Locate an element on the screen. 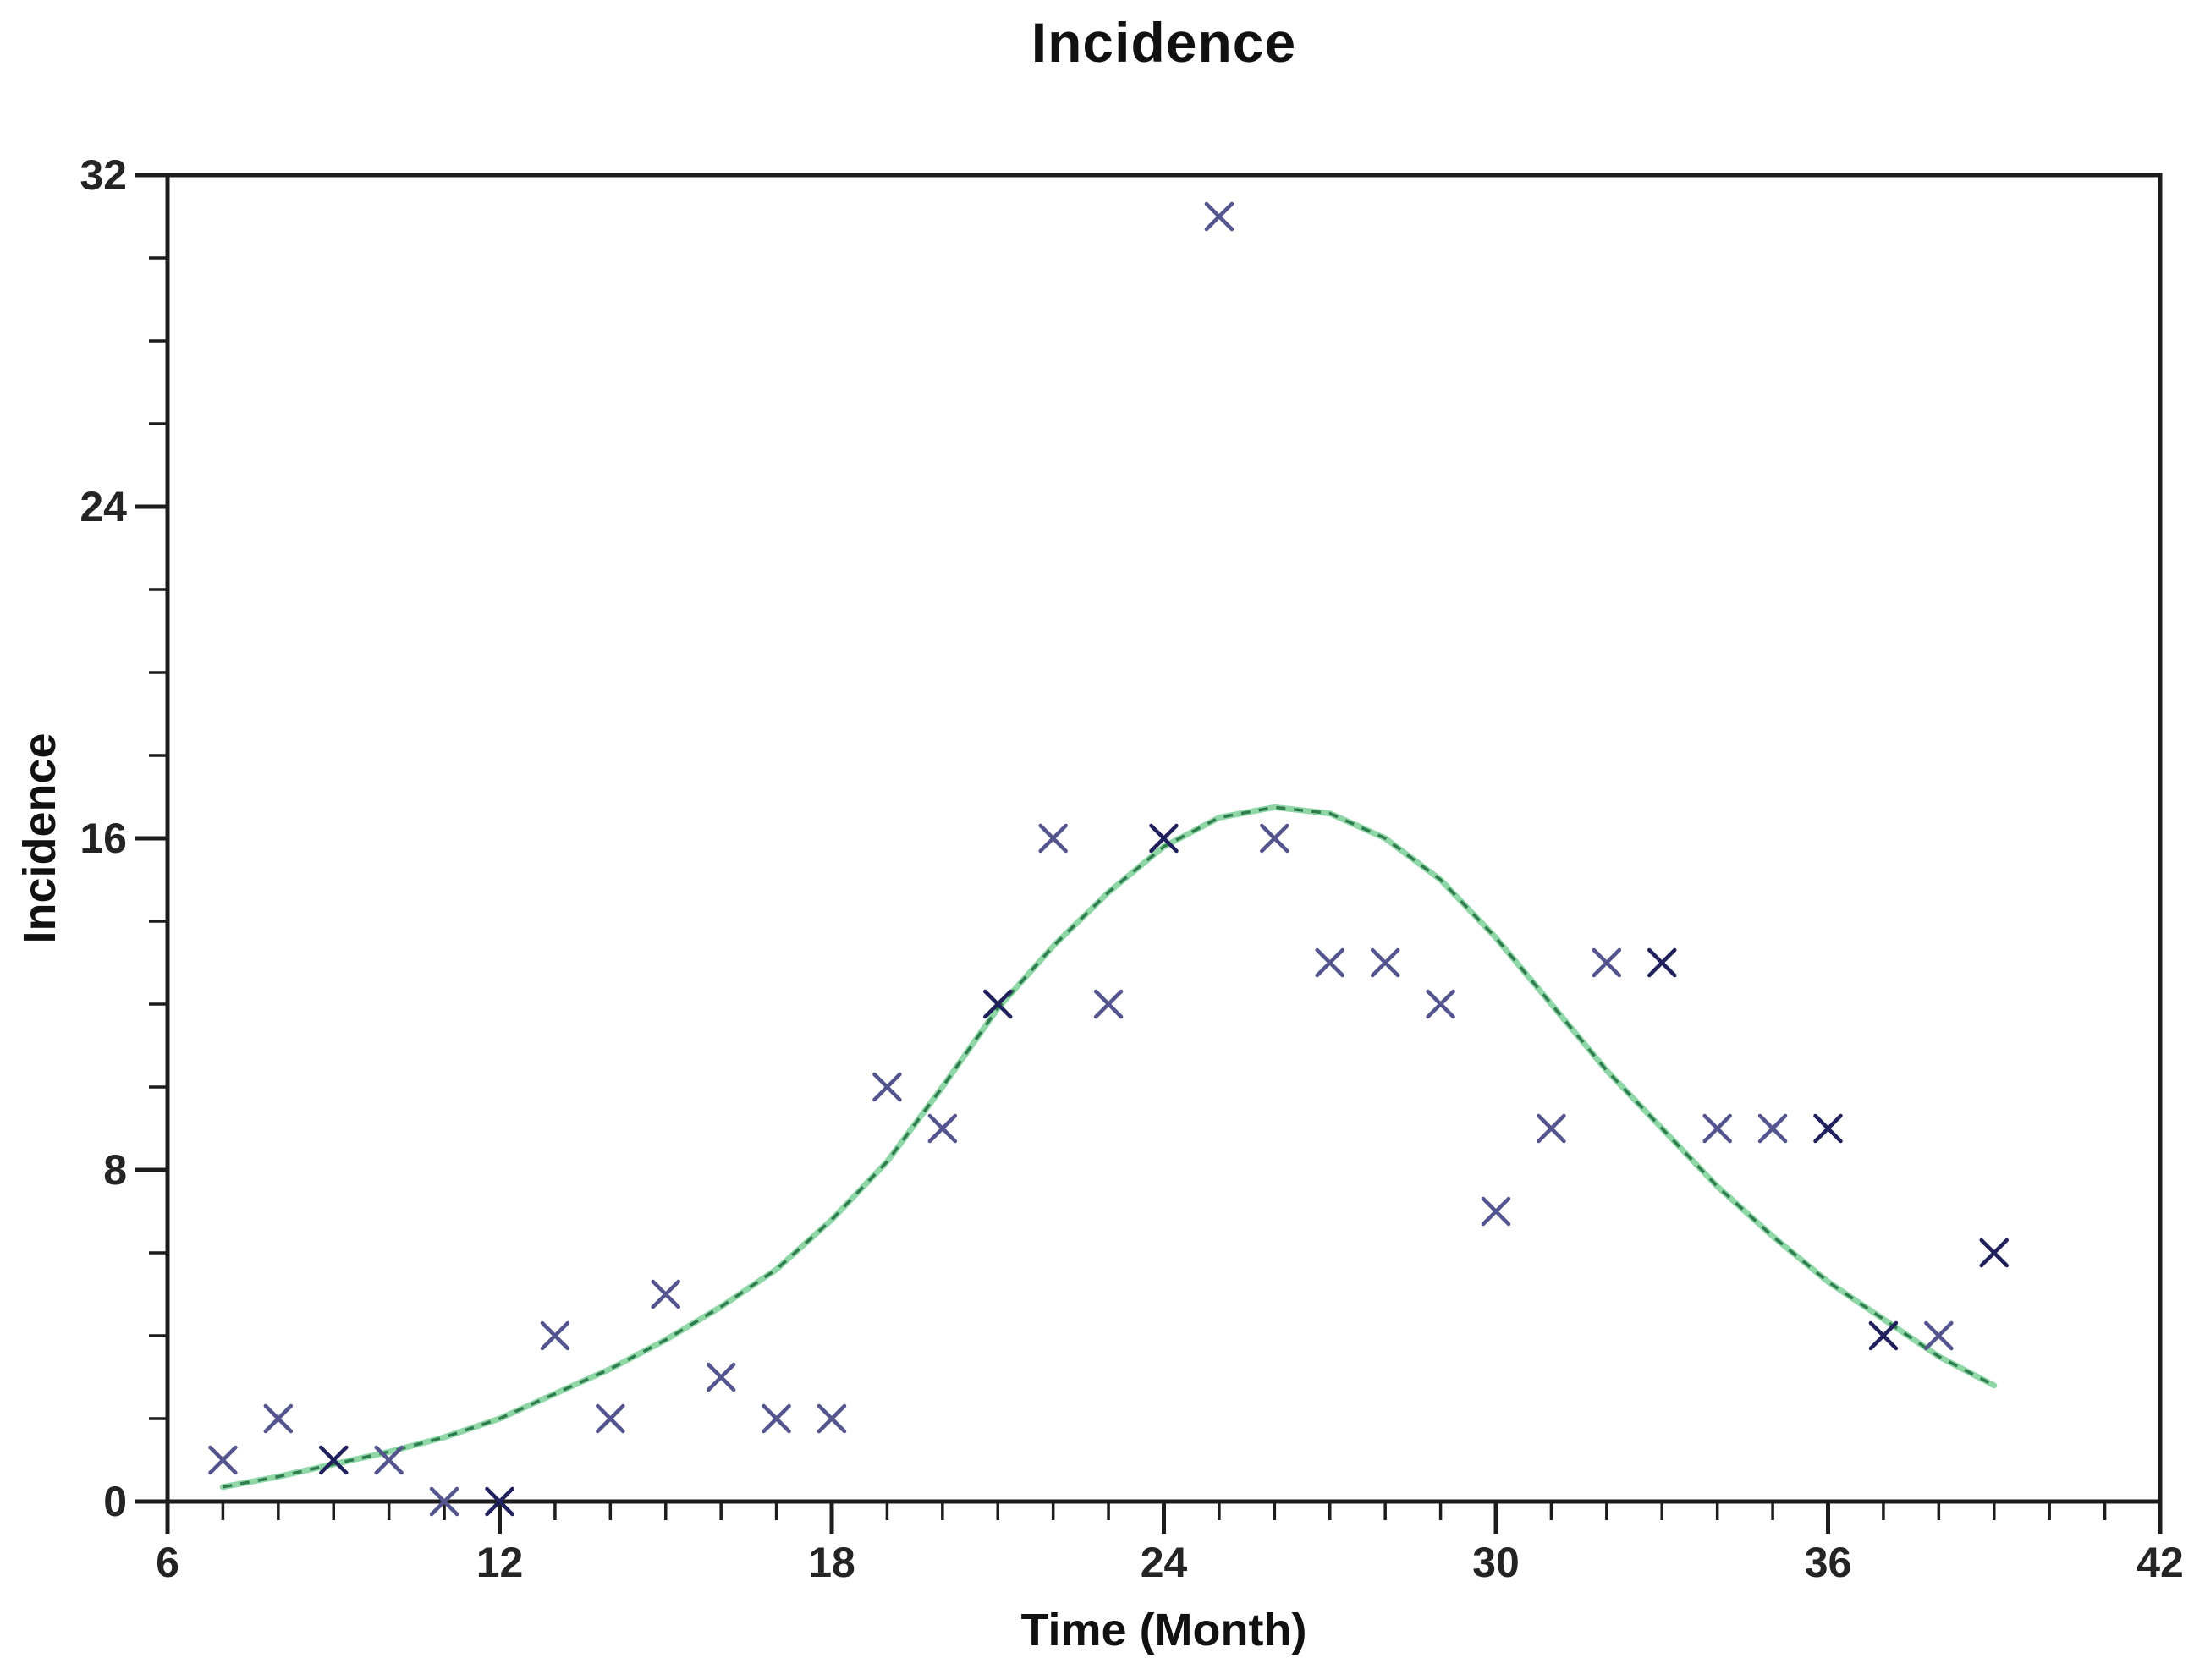 This screenshot has width=2194, height=1680. x-tick-label: 42 is located at coordinates (2160, 1562).